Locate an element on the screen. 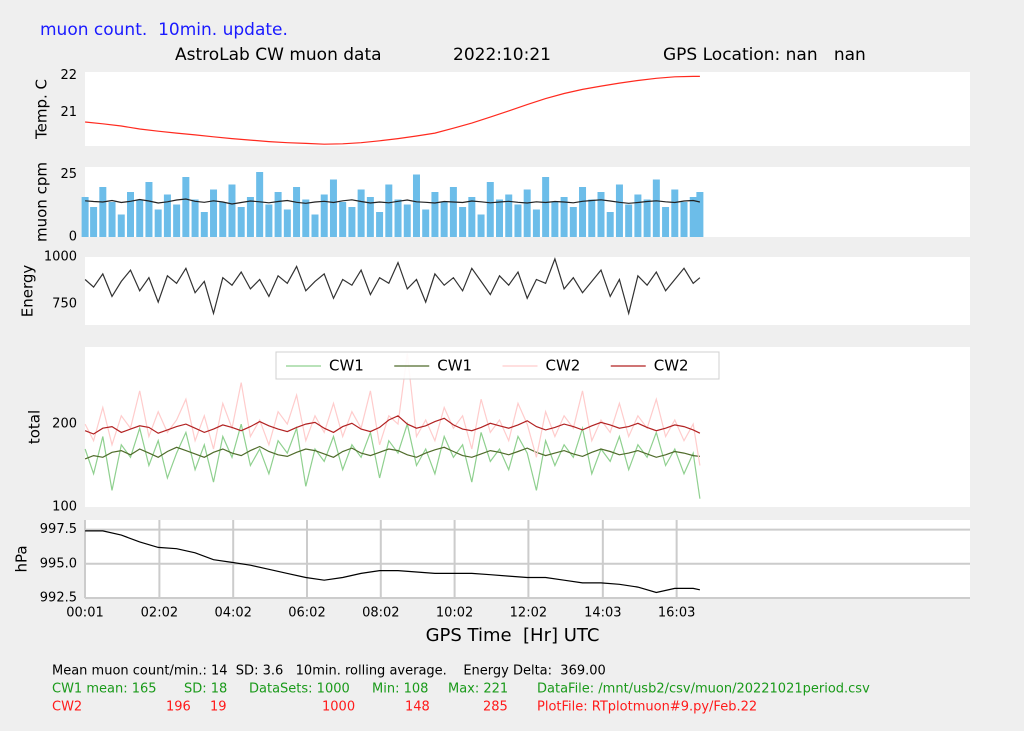 The image size is (1024, 731). cw2-stat: 19 is located at coordinates (218, 707).